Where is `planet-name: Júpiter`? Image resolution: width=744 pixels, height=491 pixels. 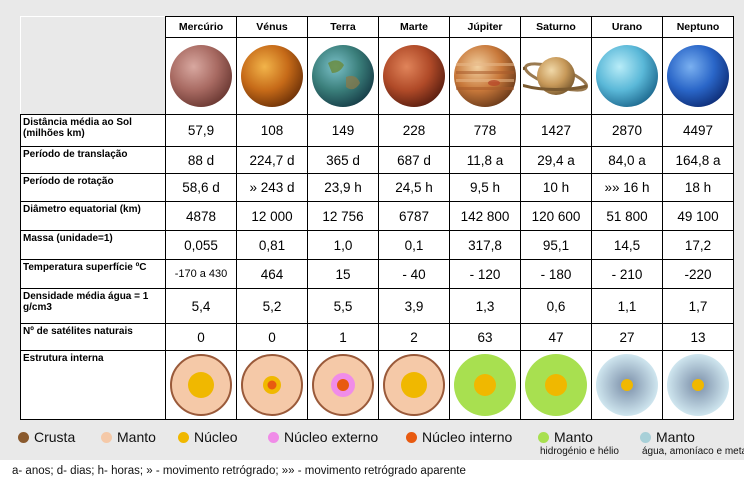 planet-name: Júpiter is located at coordinates (485, 27).